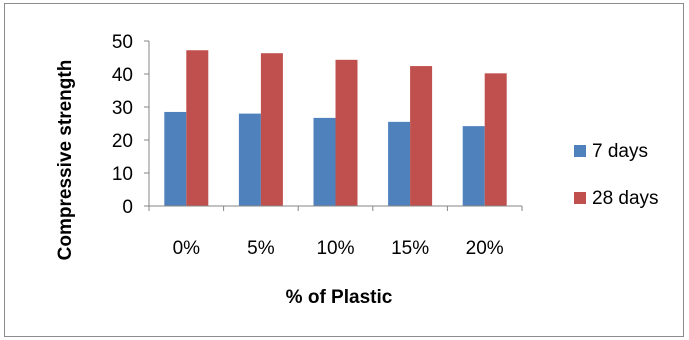 This screenshot has height=340, width=689. What do you see at coordinates (122, 141) in the screenshot?
I see `y-tick-label: 20` at bounding box center [122, 141].